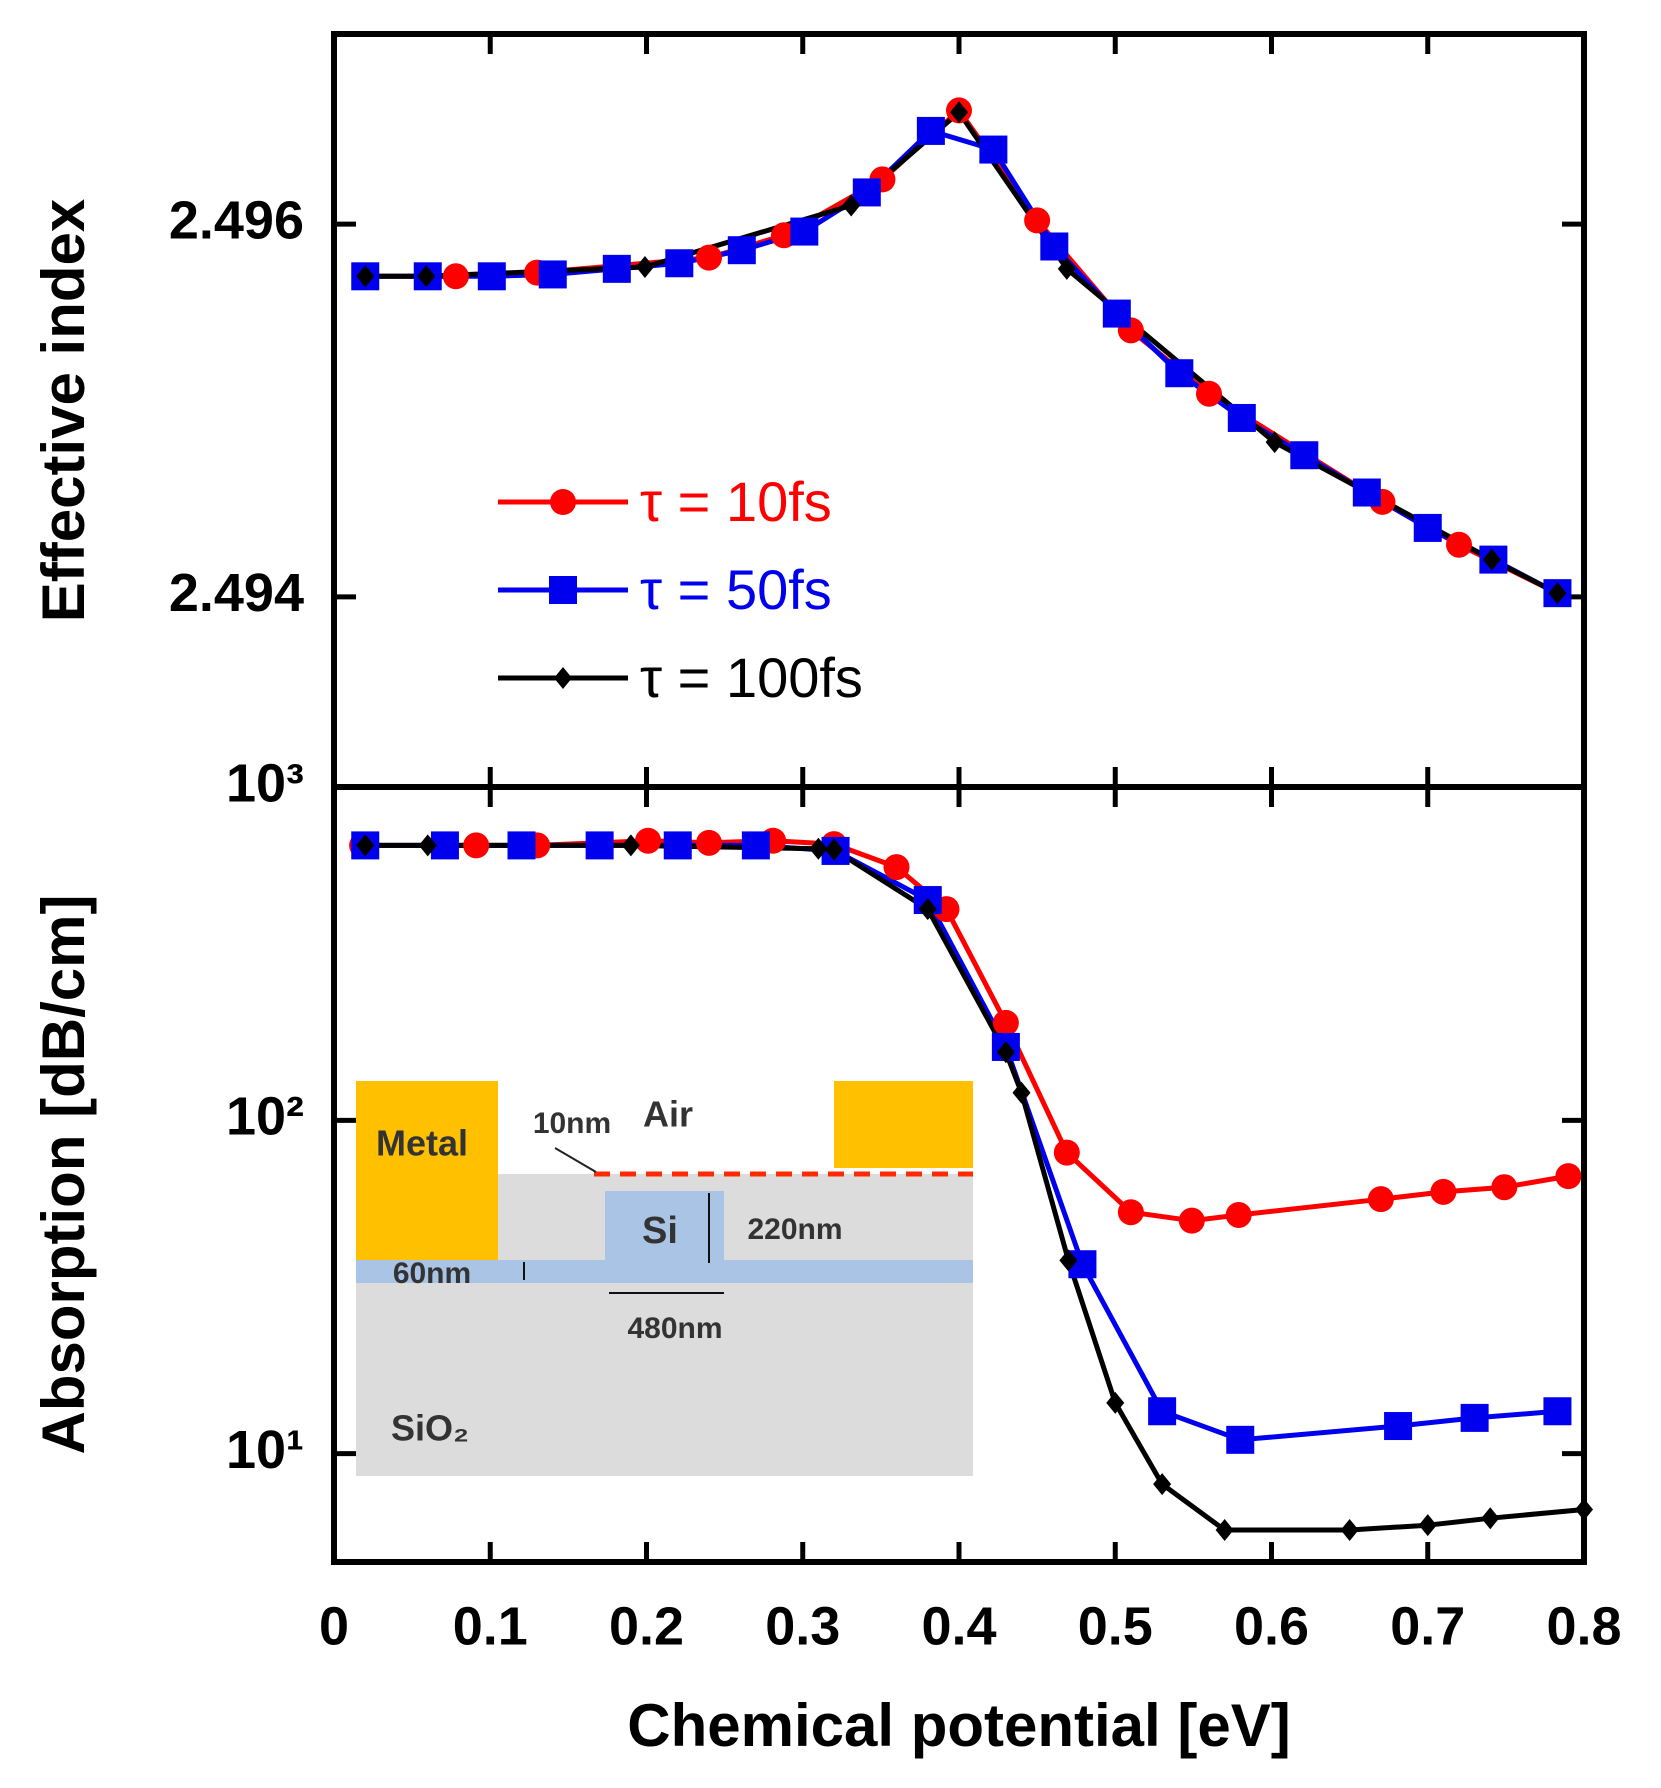 This screenshot has height=1788, width=1661. I want to click on inset-label: 480nm, so click(674, 1328).